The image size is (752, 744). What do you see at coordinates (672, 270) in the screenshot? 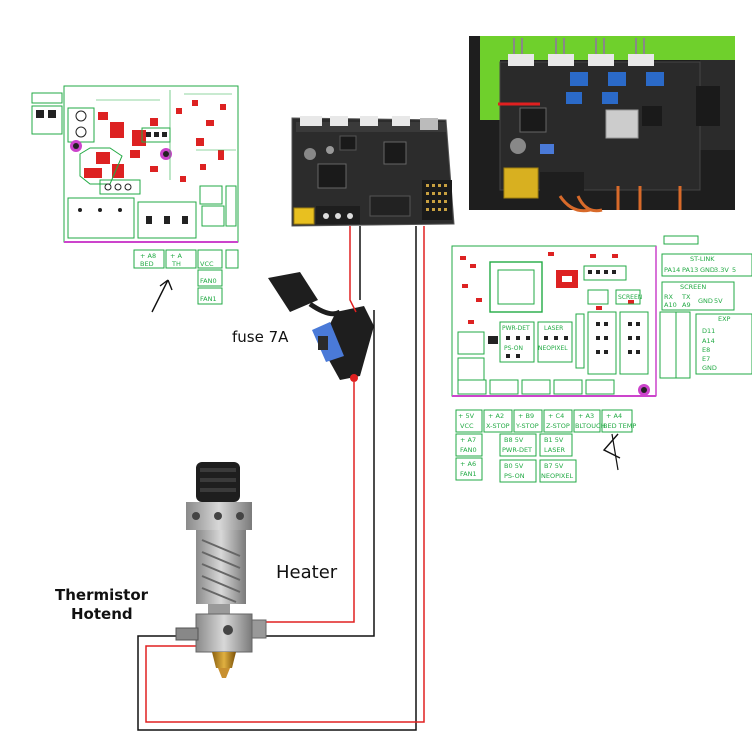
I see `stlink-pa14: PA14` at bounding box center [672, 270].